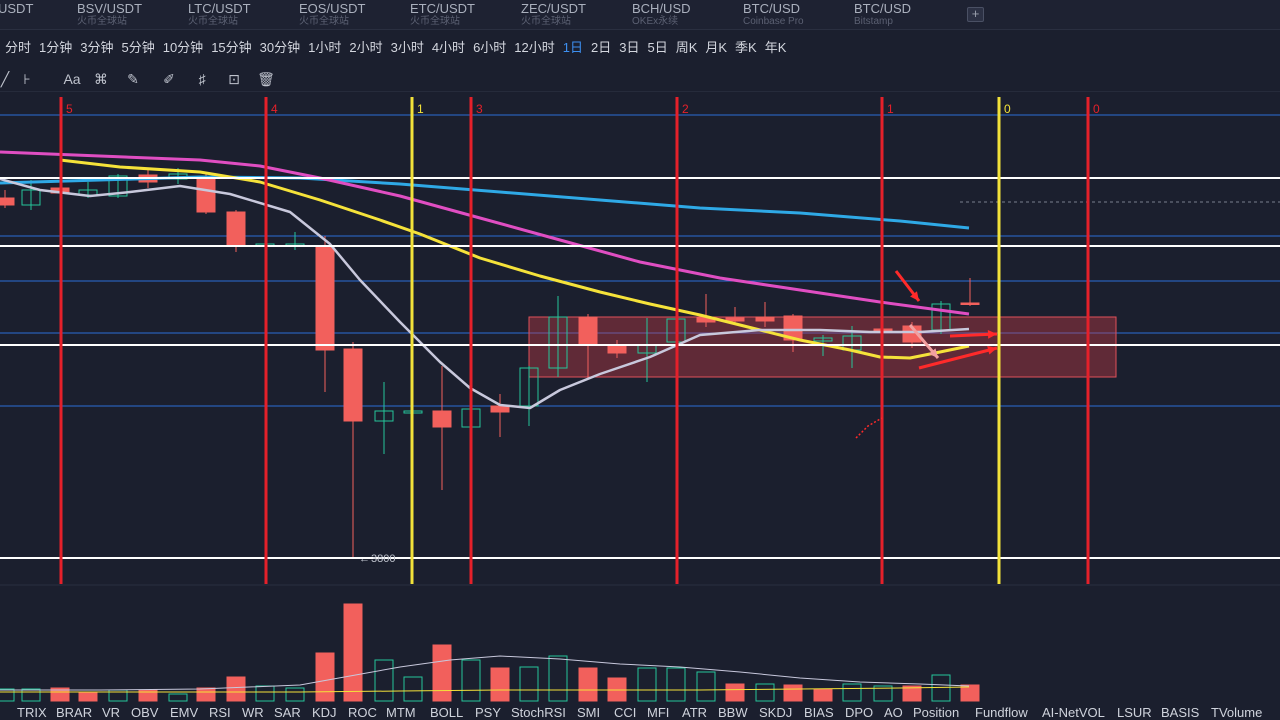 The width and height of the screenshot is (1280, 720). What do you see at coordinates (893, 712) in the screenshot?
I see `indicator-option: AO` at bounding box center [893, 712].